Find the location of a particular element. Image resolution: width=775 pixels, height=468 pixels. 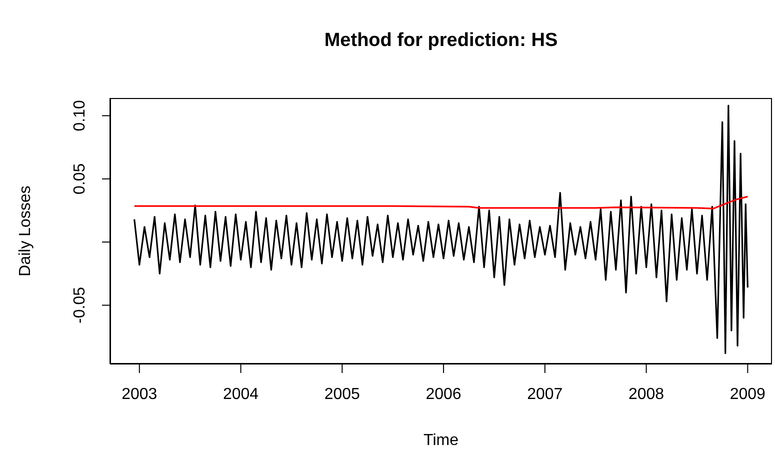

x-axis-title: Time is located at coordinates (441, 441).